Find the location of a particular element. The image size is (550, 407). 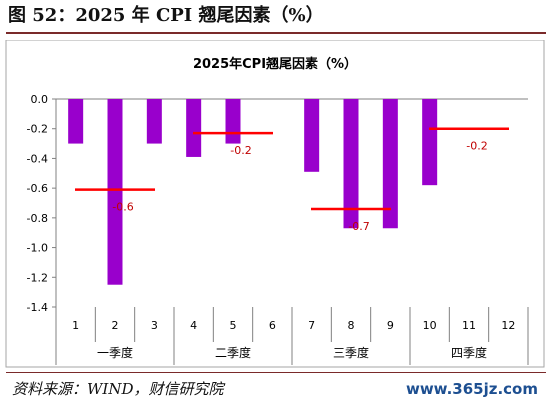

x-tick-label: 11 is located at coordinates (469, 325).